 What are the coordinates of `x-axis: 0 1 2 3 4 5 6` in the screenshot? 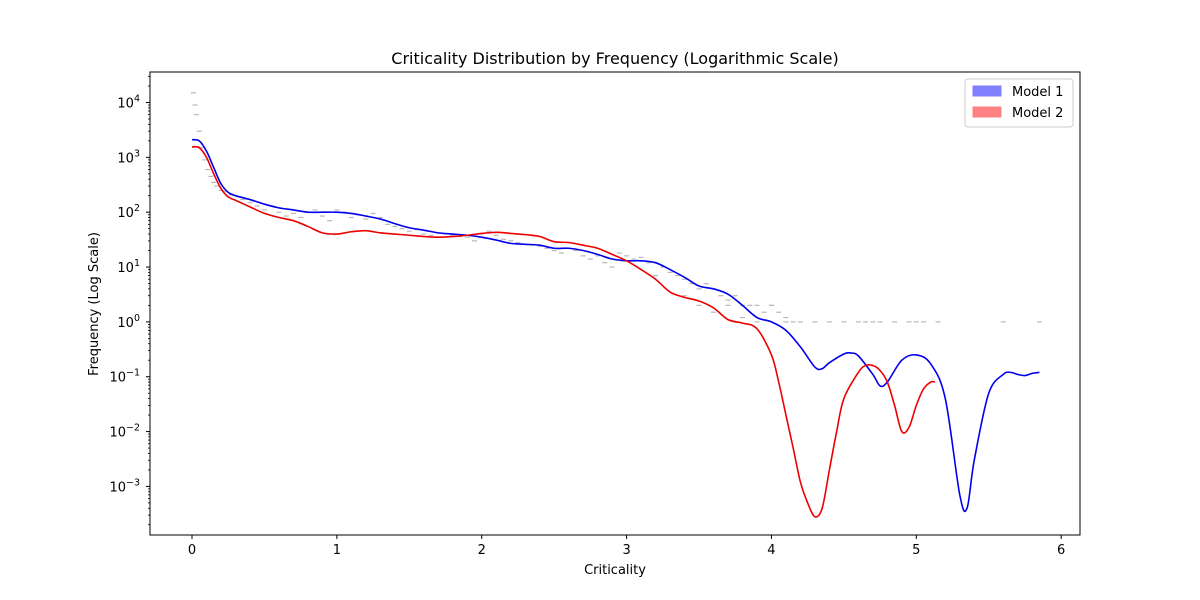 It's located at (626, 546).